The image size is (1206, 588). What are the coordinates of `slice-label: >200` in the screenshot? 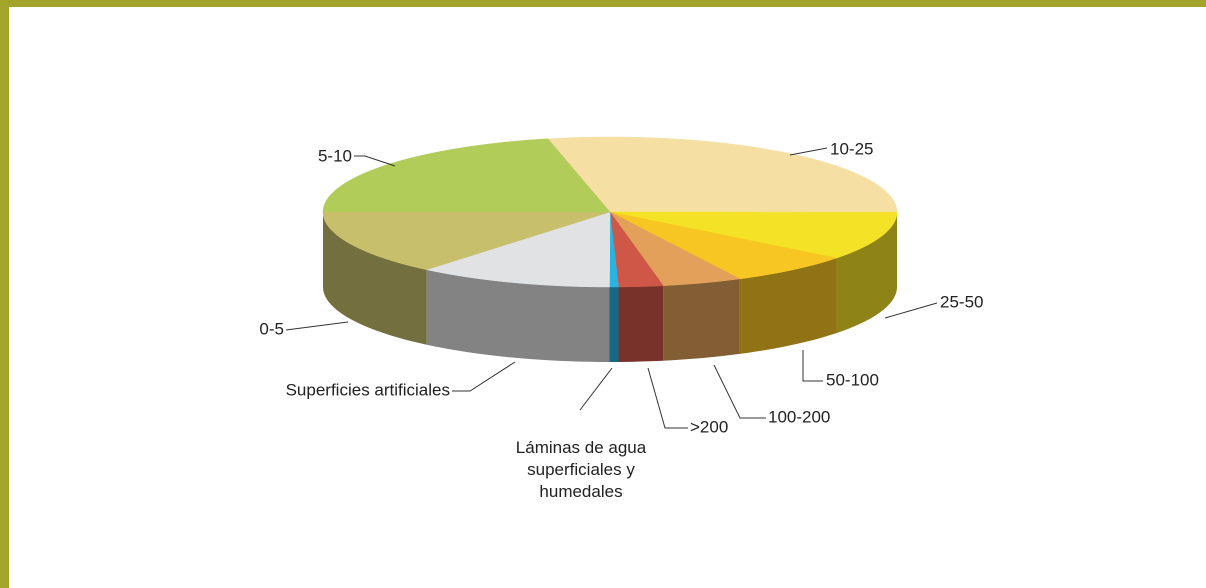 It's located at (709, 426).